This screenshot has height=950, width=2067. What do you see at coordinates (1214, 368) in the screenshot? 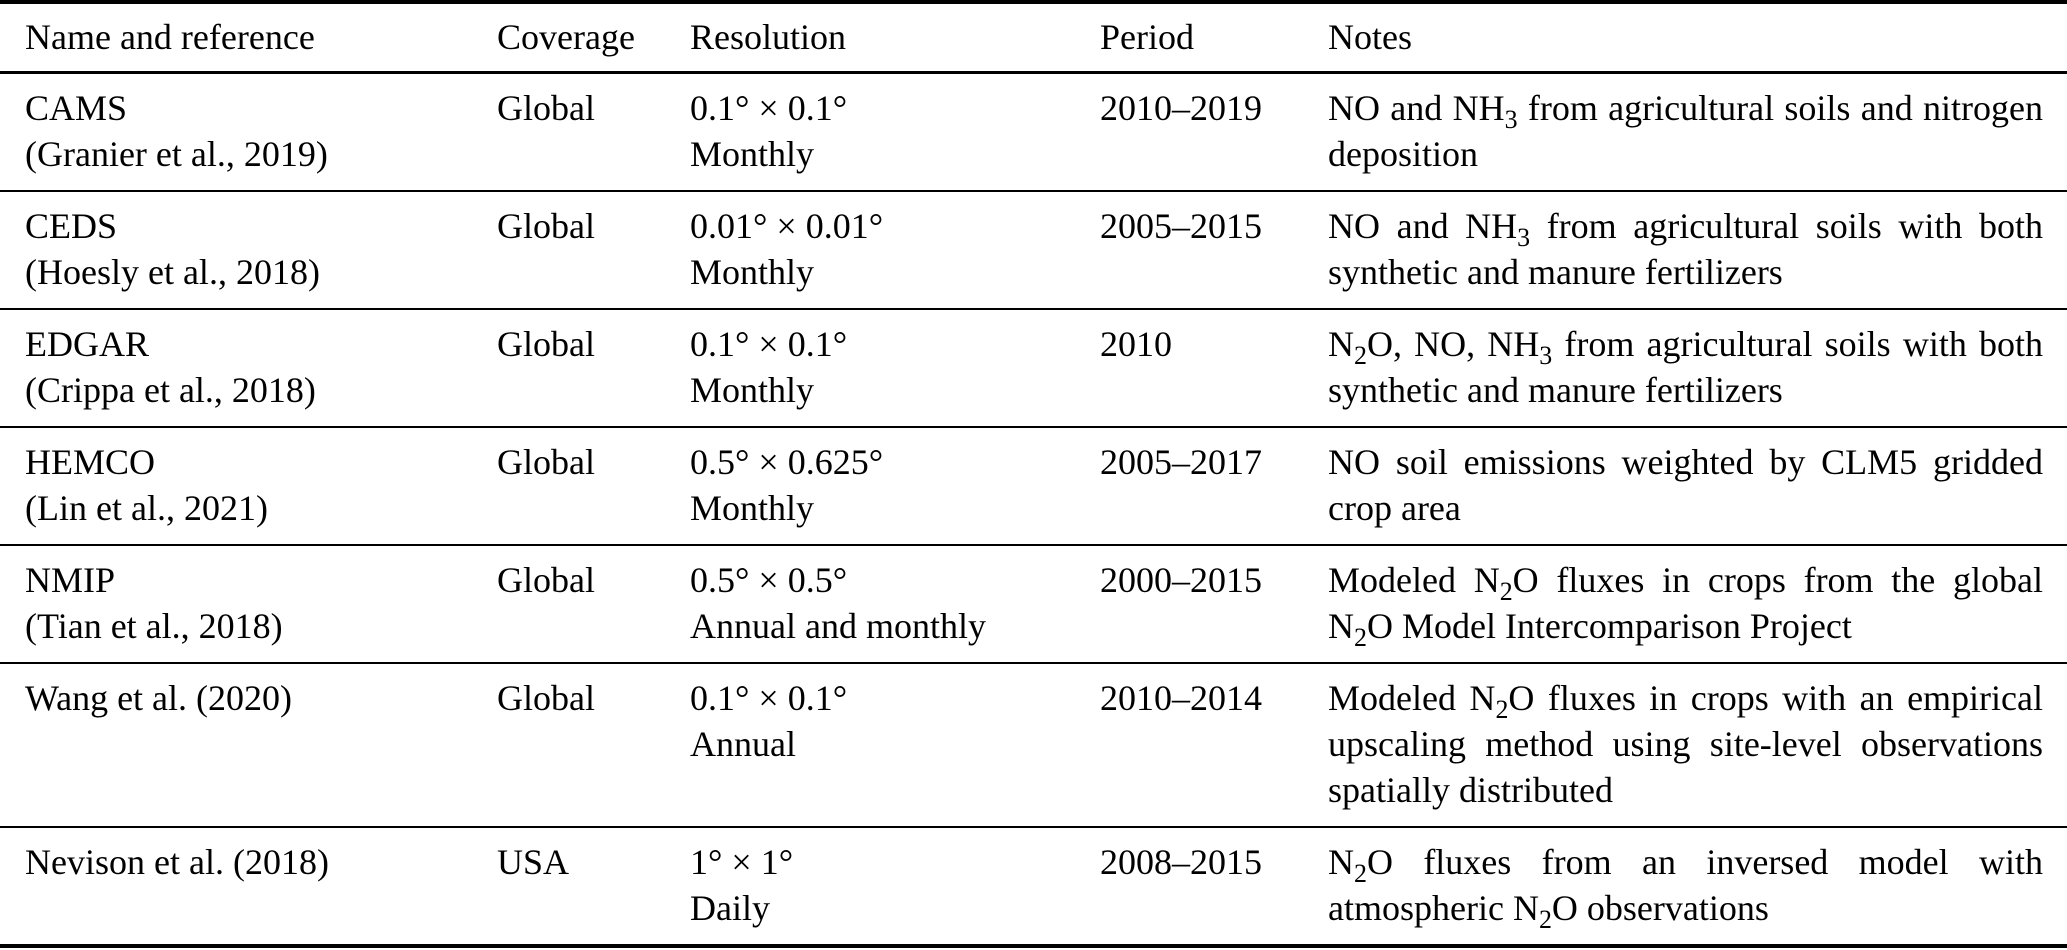
I see `cell-period: 2010` at bounding box center [1214, 368].